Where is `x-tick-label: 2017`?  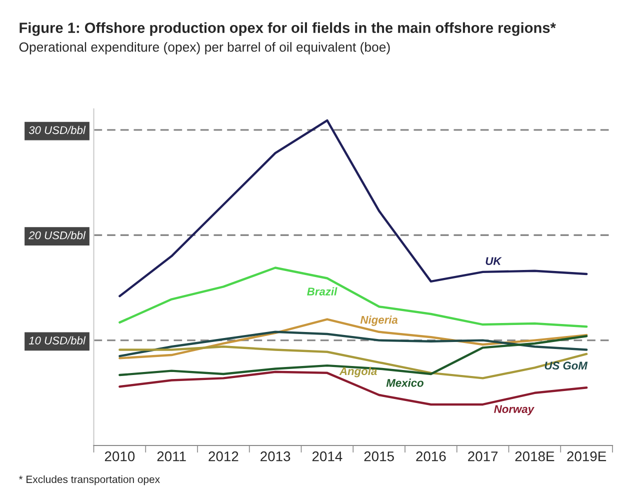 x-tick-label: 2017 is located at coordinates (483, 456).